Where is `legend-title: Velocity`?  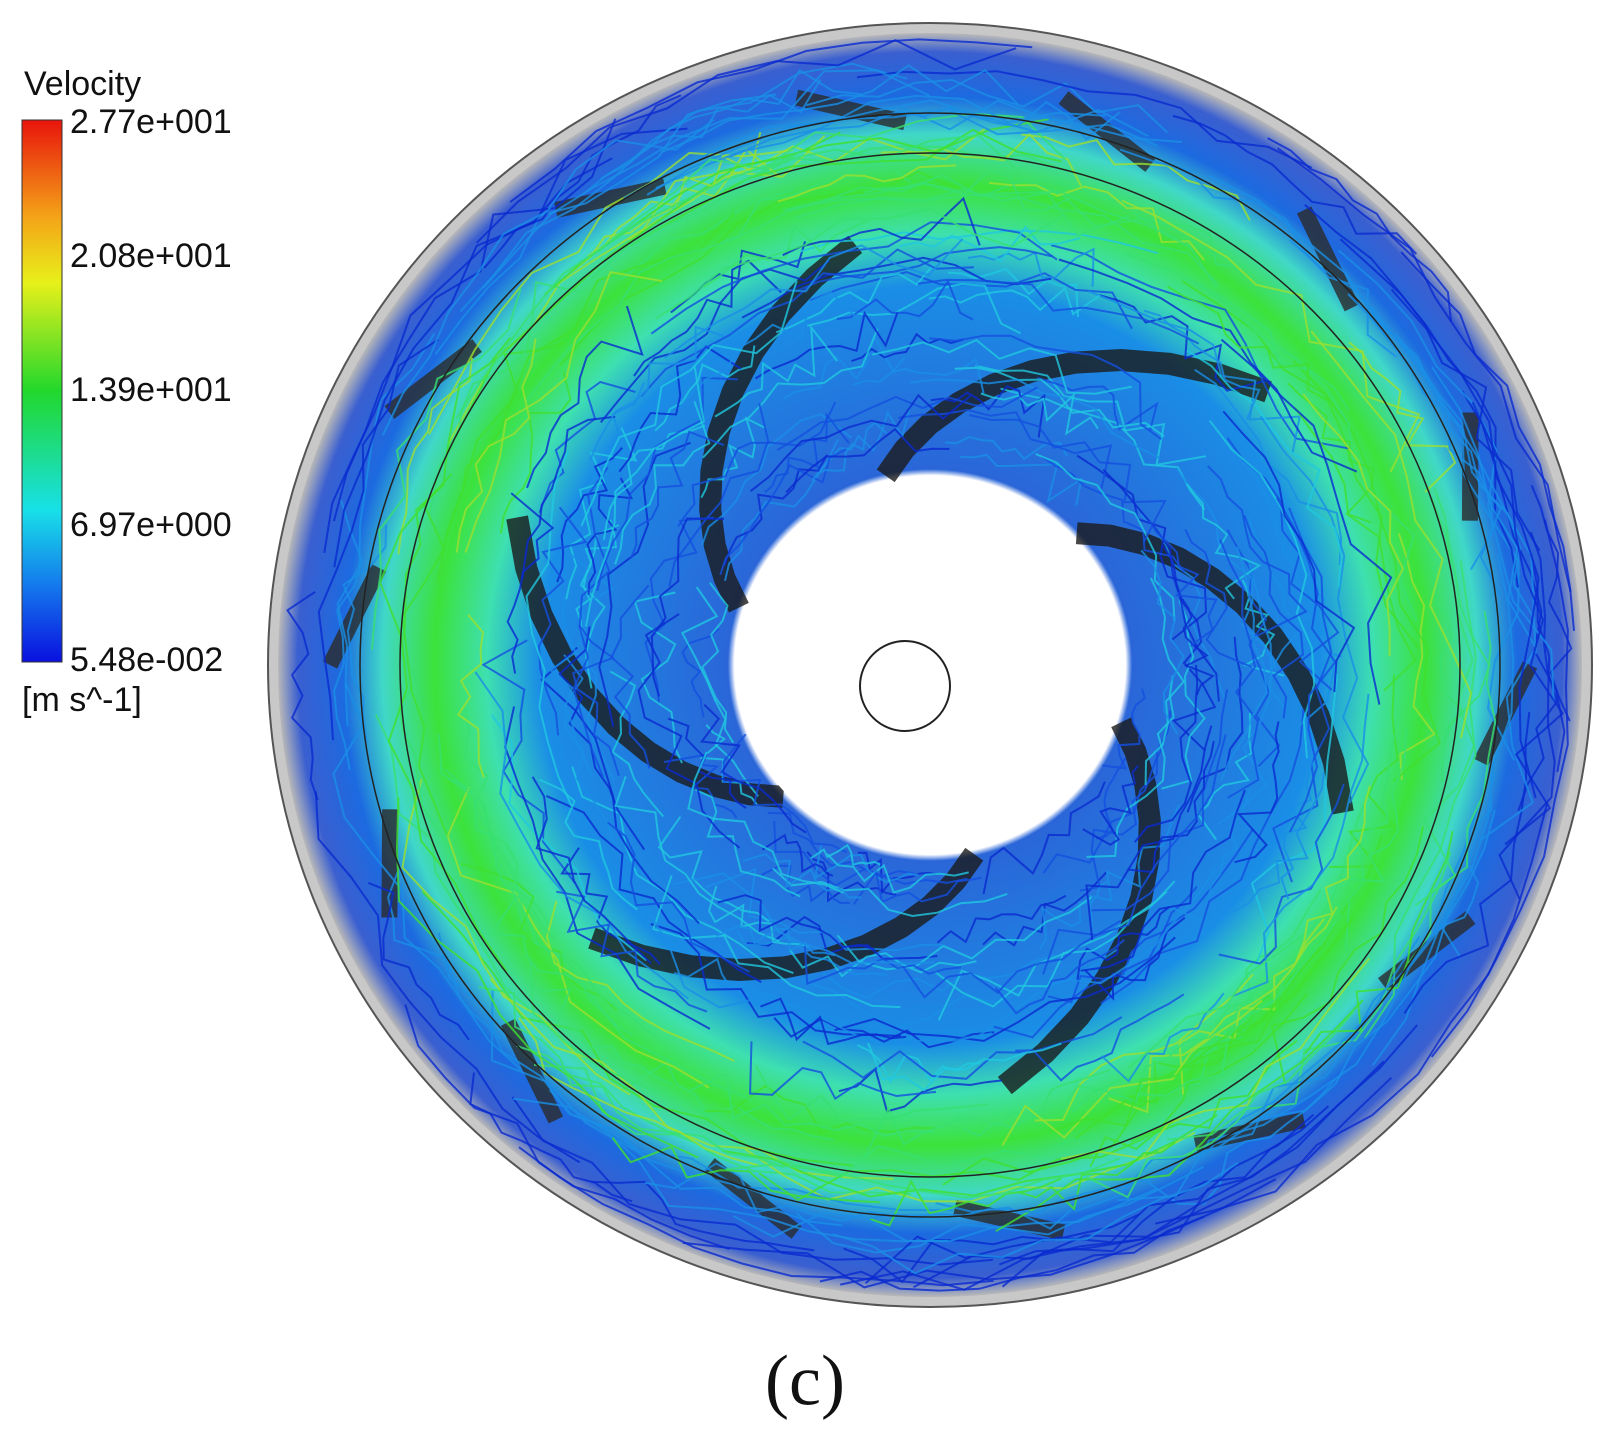 legend-title: Velocity is located at coordinates (82, 84).